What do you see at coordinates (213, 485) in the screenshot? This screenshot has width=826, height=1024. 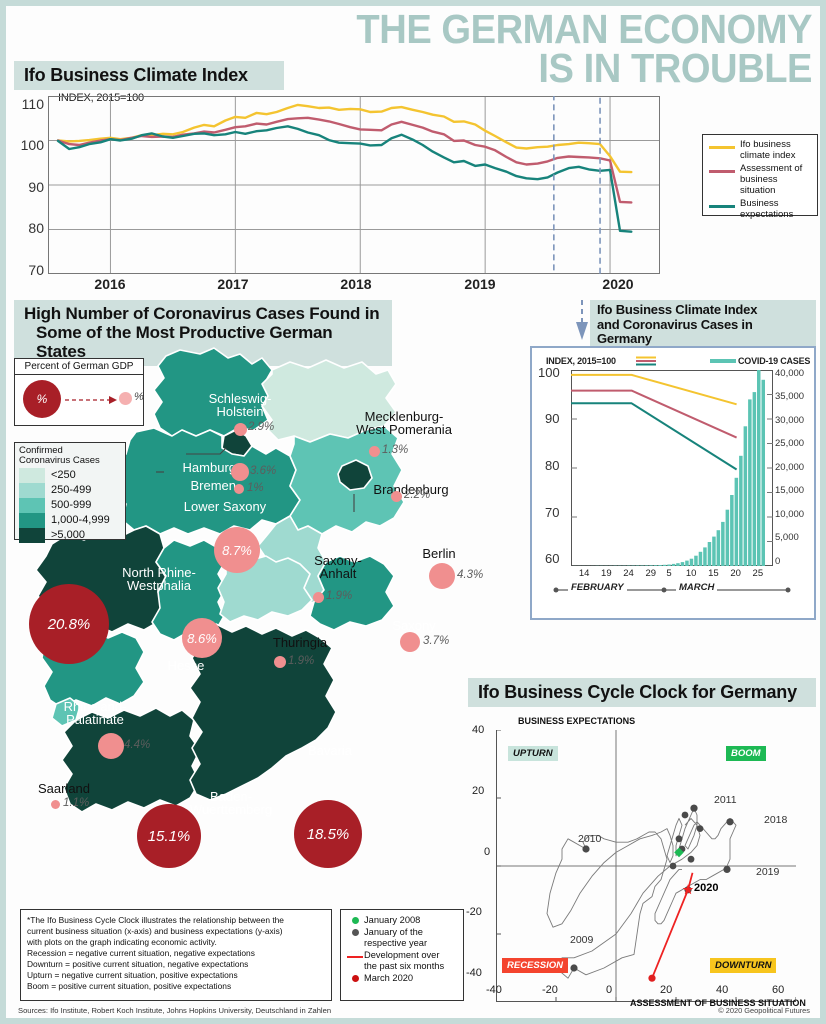 I see `map-state-label-bremen: Bremen` at bounding box center [213, 485].